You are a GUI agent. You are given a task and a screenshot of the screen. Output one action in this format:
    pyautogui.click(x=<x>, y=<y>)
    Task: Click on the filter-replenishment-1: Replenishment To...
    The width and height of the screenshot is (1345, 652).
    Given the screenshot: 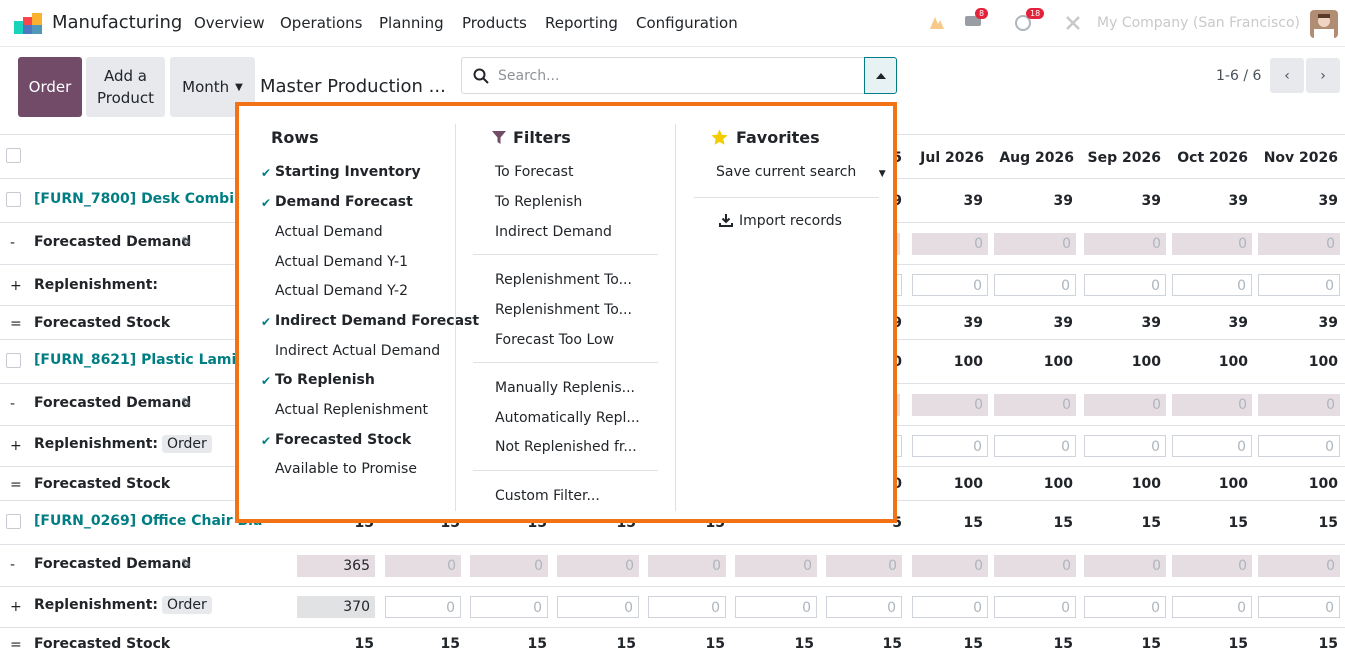 What is the action you would take?
    pyautogui.click(x=563, y=280)
    